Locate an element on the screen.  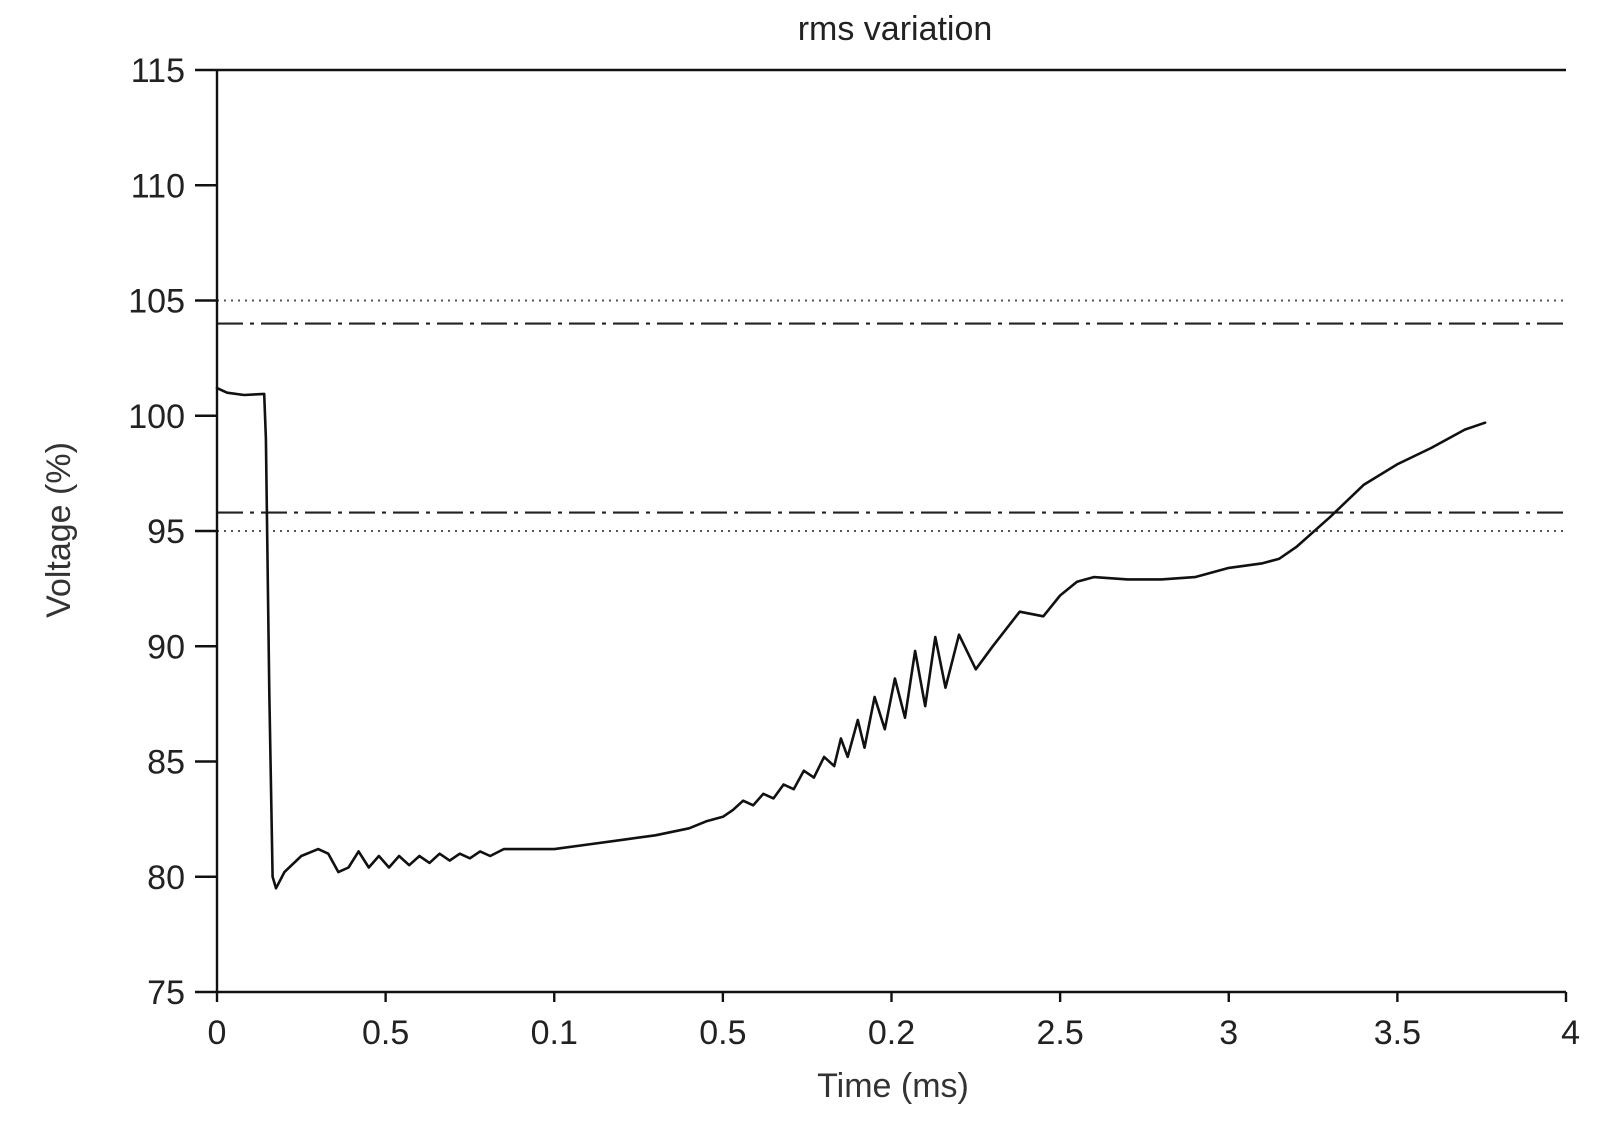
y-tick-label: 85 is located at coordinates (166, 763).